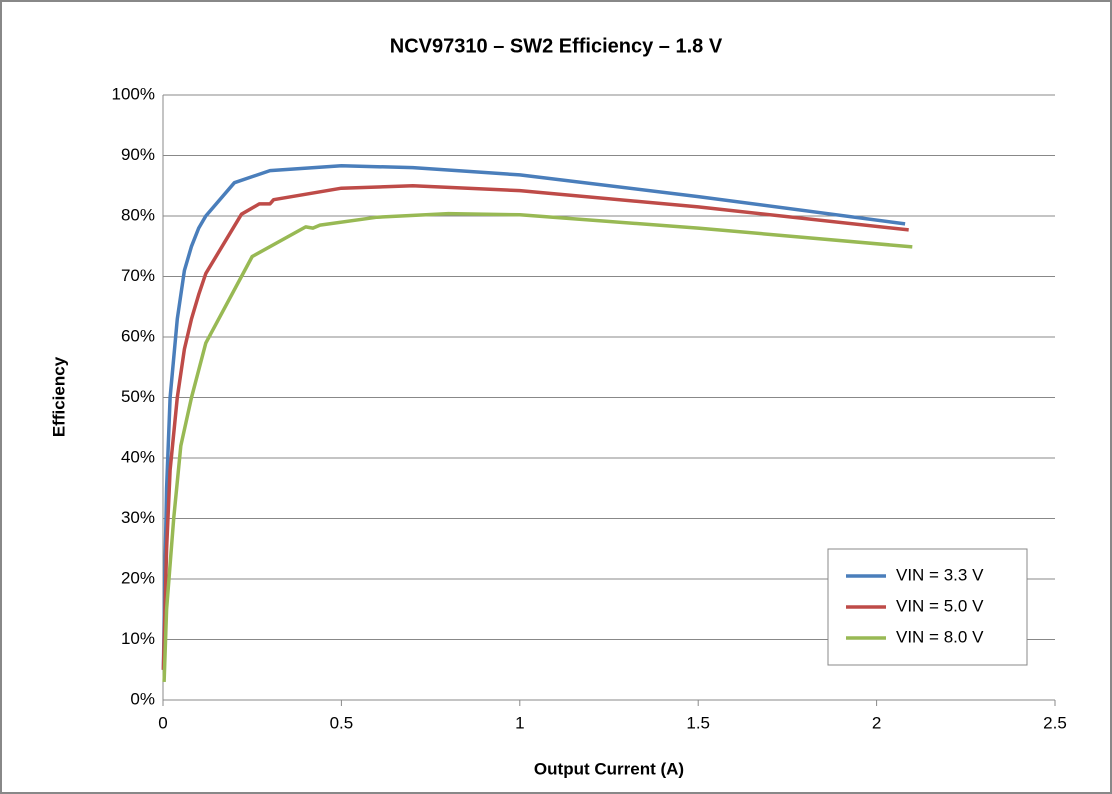  What do you see at coordinates (556, 46) in the screenshot?
I see `chart-title: NCV97310 – SW2 Efficiency – 1.8 V` at bounding box center [556, 46].